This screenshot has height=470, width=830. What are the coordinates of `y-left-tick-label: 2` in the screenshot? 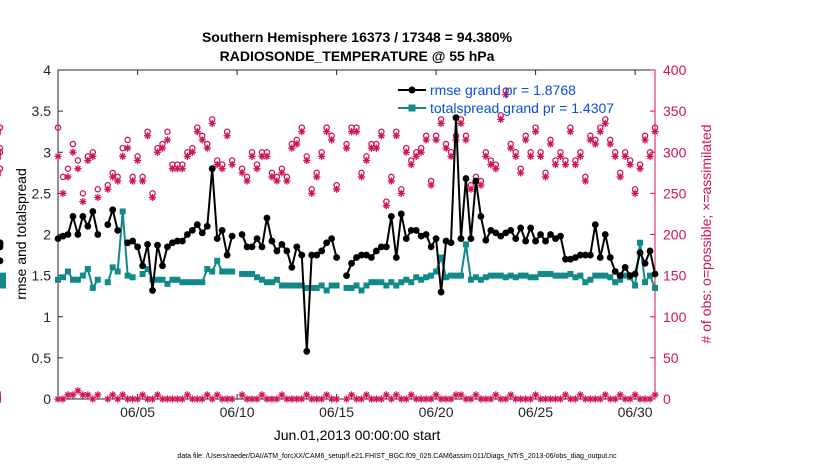 It's located at (47, 235).